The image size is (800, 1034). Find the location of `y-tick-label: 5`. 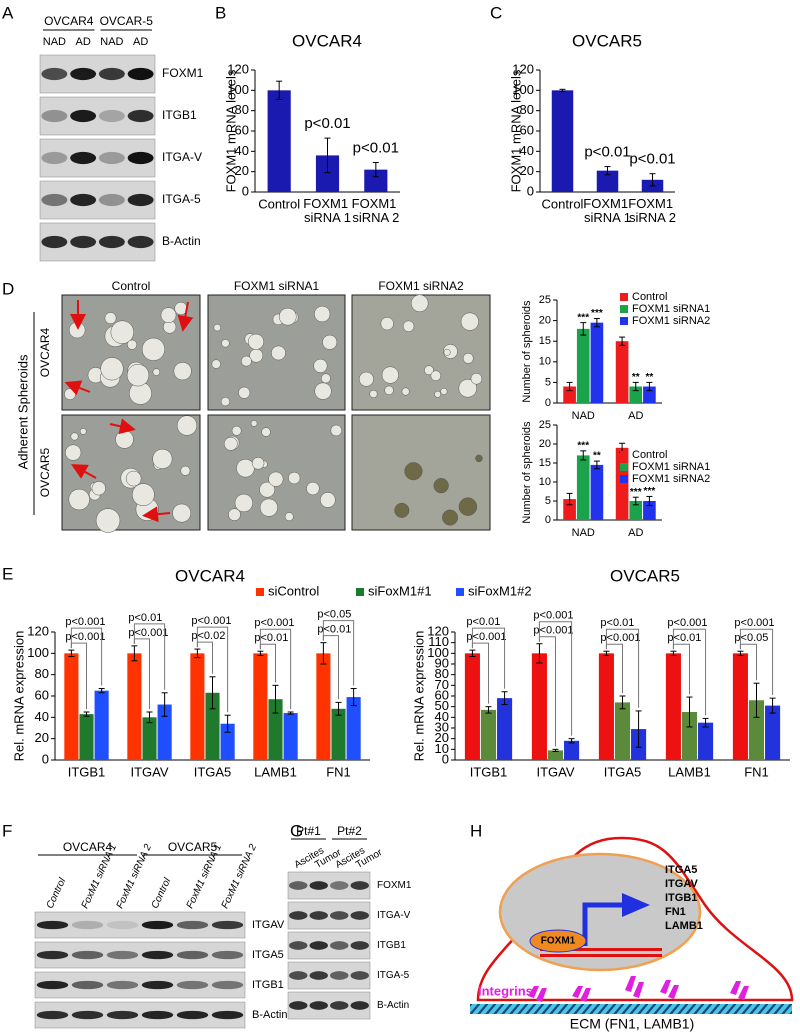

y-tick-label: 5 is located at coordinates (548, 501).